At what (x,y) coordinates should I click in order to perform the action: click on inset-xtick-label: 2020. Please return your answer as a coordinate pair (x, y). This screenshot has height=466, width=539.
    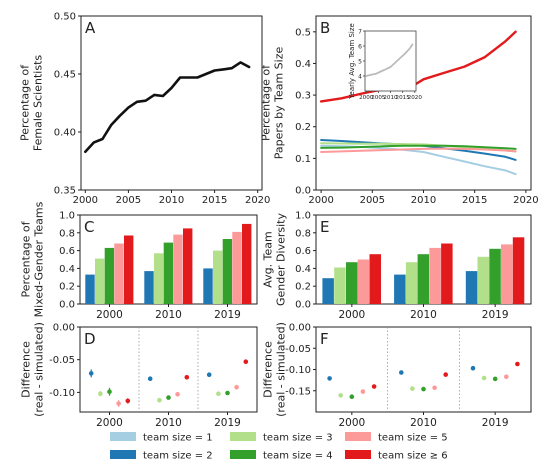
    Looking at the image, I should click on (415, 98).